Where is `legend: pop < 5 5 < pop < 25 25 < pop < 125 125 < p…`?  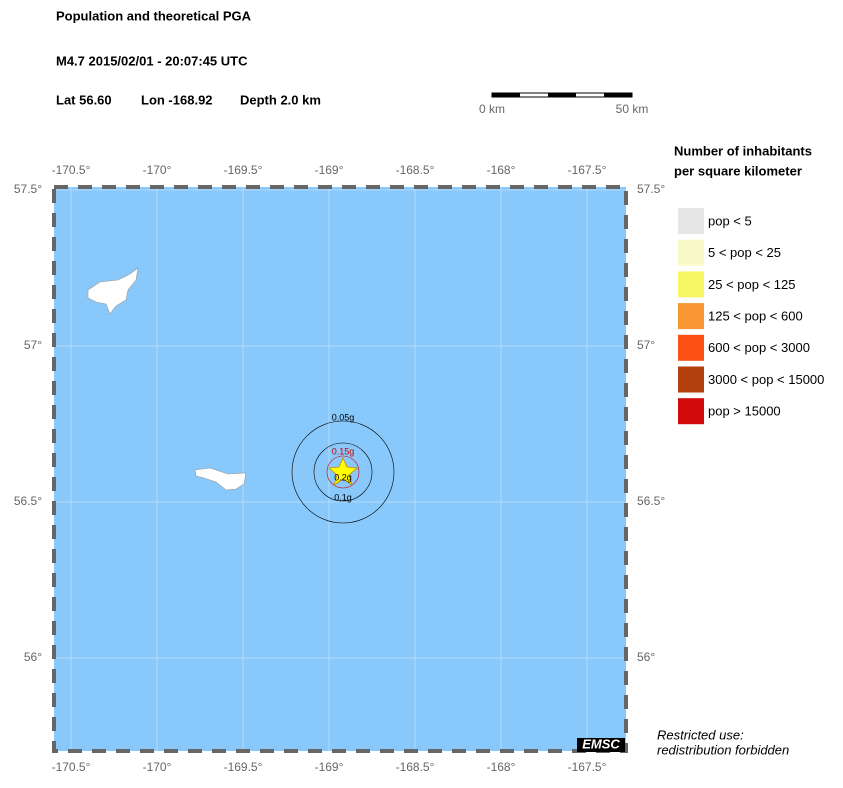 legend: pop < 5 5 < pop < 25 25 < pop < 125 125 < p… is located at coordinates (751, 316).